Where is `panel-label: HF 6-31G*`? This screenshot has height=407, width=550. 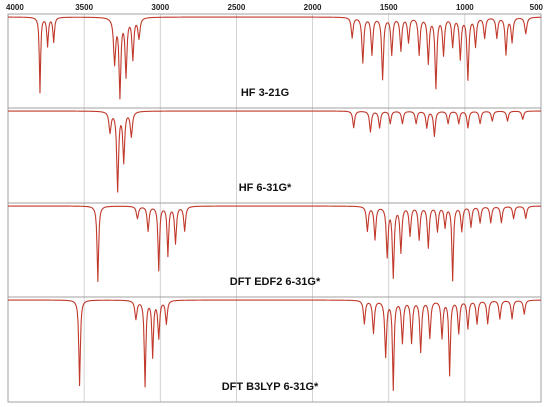
panel-label: HF 6-31G* is located at coordinates (265, 188).